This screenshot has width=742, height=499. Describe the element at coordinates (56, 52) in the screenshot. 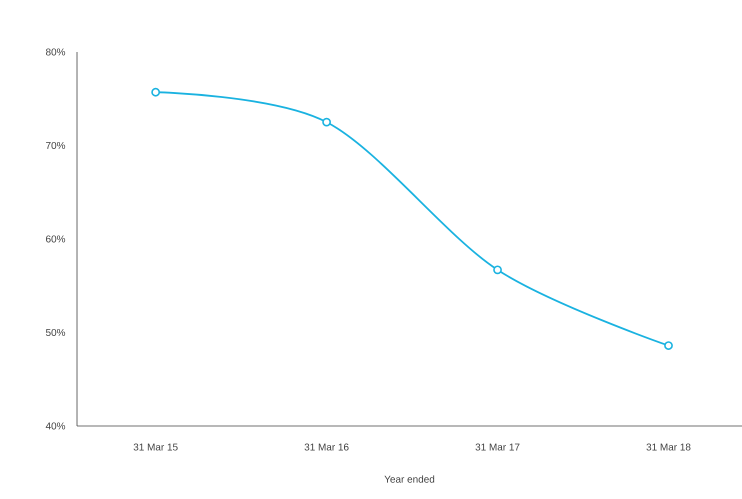

I see `y-tick-label: 80%` at that location.